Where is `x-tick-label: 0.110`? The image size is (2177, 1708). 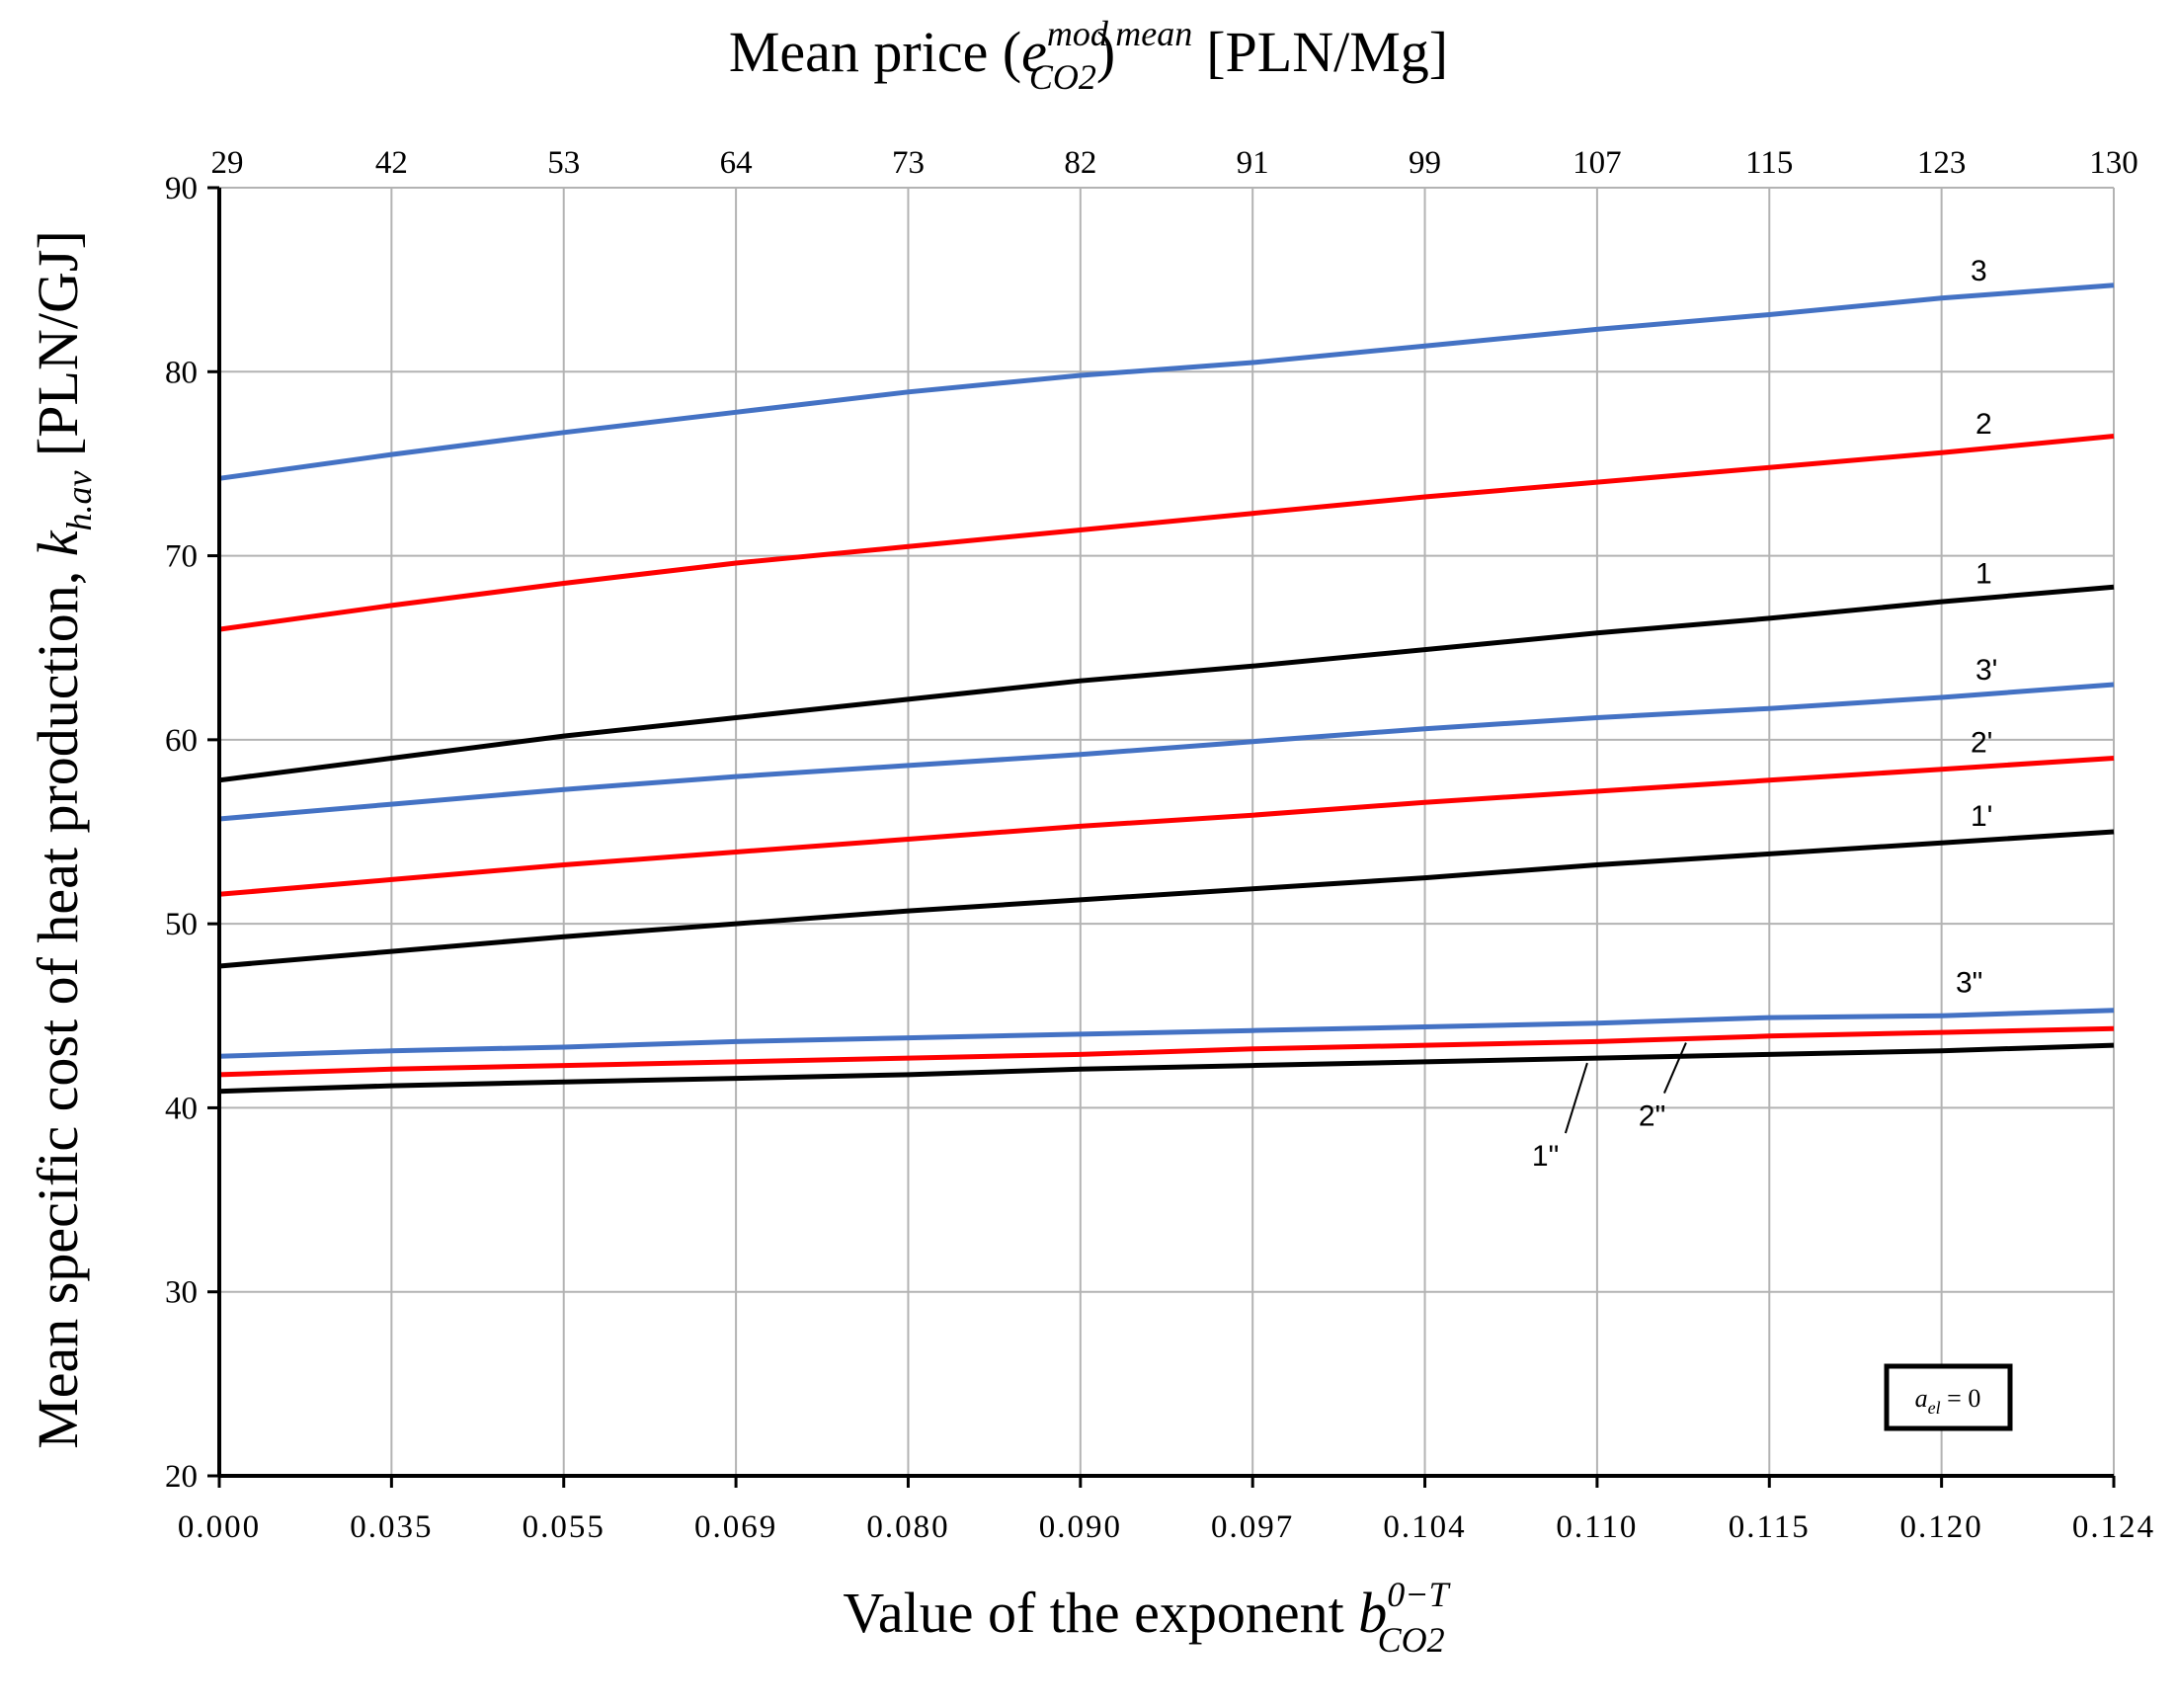
x-tick-label: 0.110 is located at coordinates (1597, 1527).